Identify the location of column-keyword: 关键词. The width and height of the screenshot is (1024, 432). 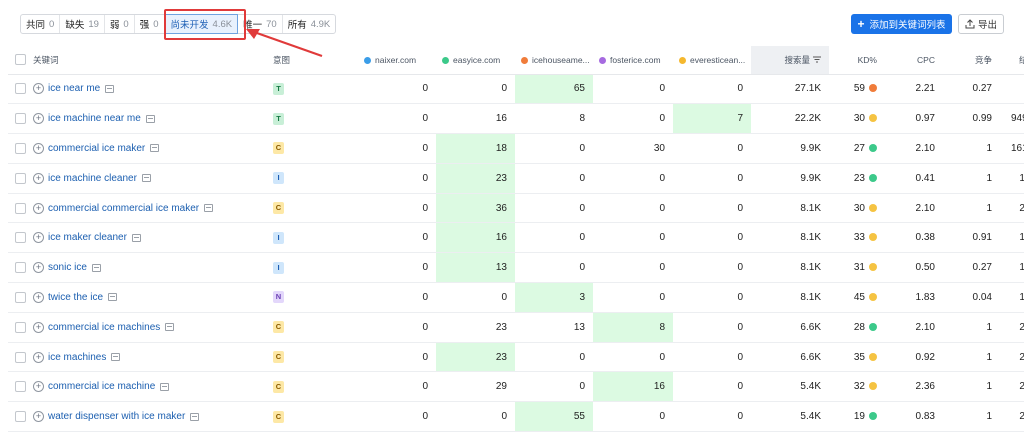
(153, 60).